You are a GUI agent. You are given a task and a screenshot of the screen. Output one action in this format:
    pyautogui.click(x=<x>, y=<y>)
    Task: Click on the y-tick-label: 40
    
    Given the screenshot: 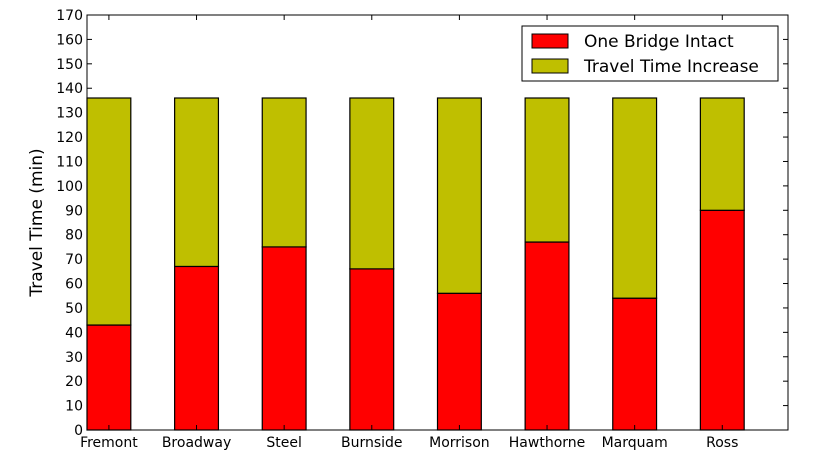 What is the action you would take?
    pyautogui.click(x=74, y=333)
    